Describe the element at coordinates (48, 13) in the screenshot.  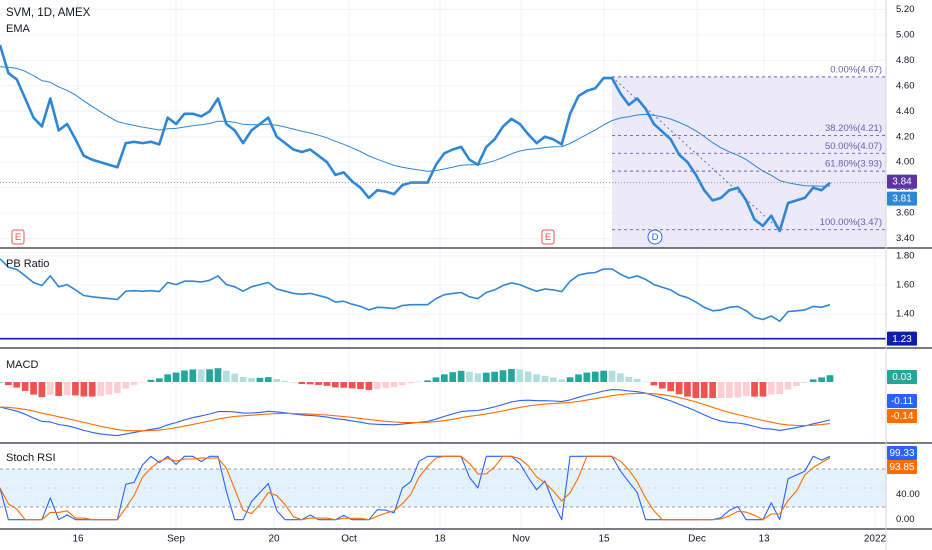
I see `symbol-title: SVM, 1D, AMEX` at that location.